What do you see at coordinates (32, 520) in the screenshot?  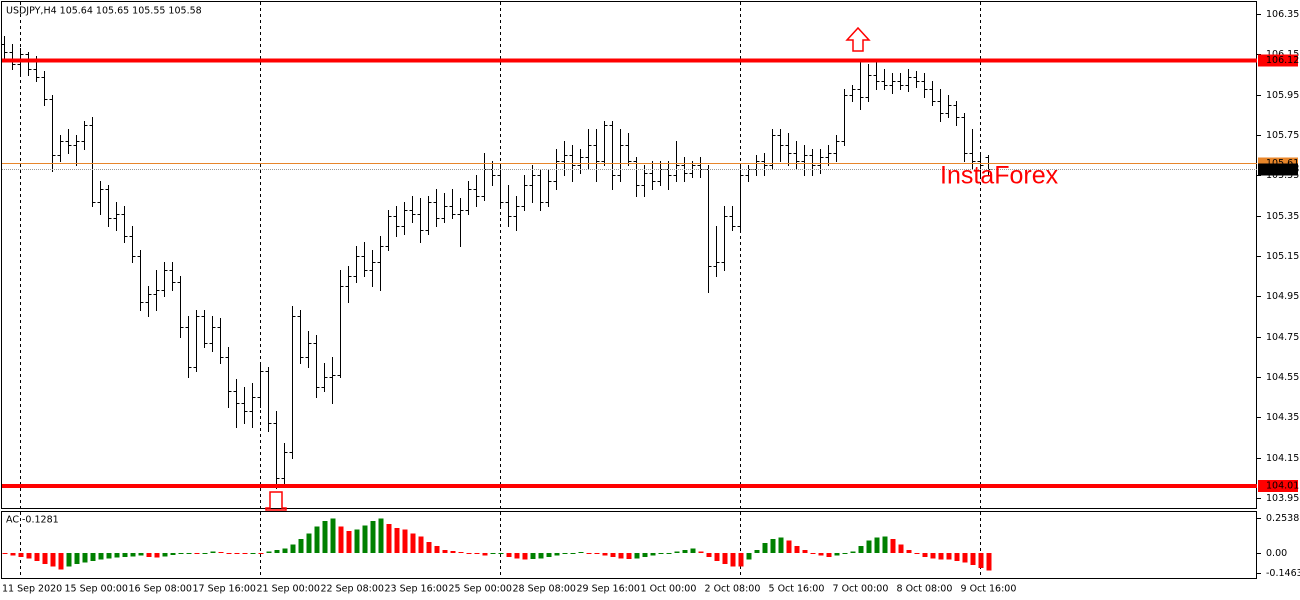 I see `indicator-title: AC -0.1281` at bounding box center [32, 520].